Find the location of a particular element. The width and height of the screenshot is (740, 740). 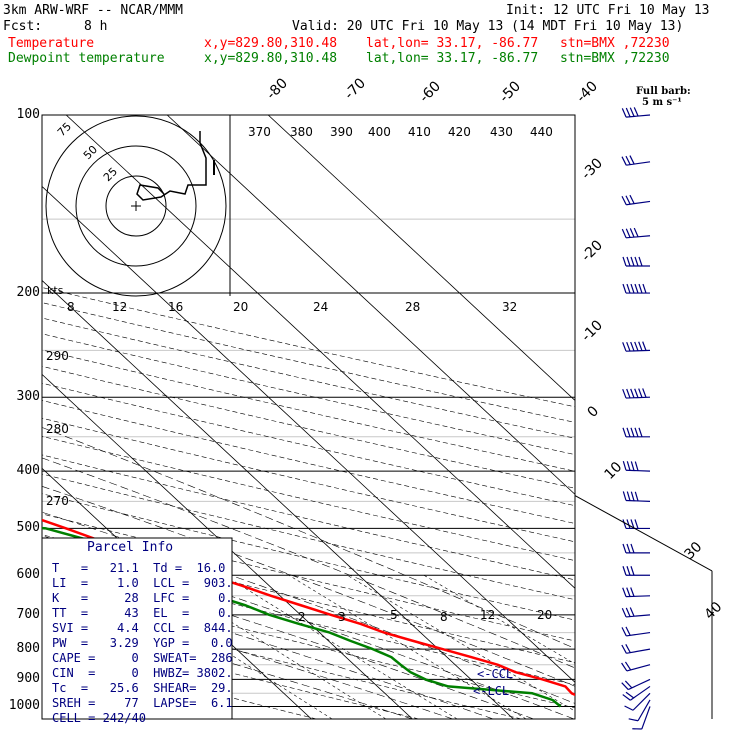

mixing-ratio-line is located at coordinates (341, 647).